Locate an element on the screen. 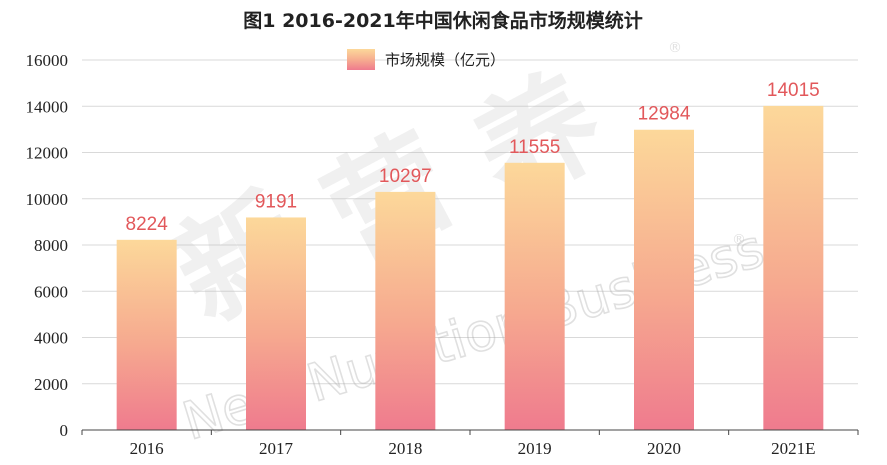  data-label: 14015 is located at coordinates (793, 90).